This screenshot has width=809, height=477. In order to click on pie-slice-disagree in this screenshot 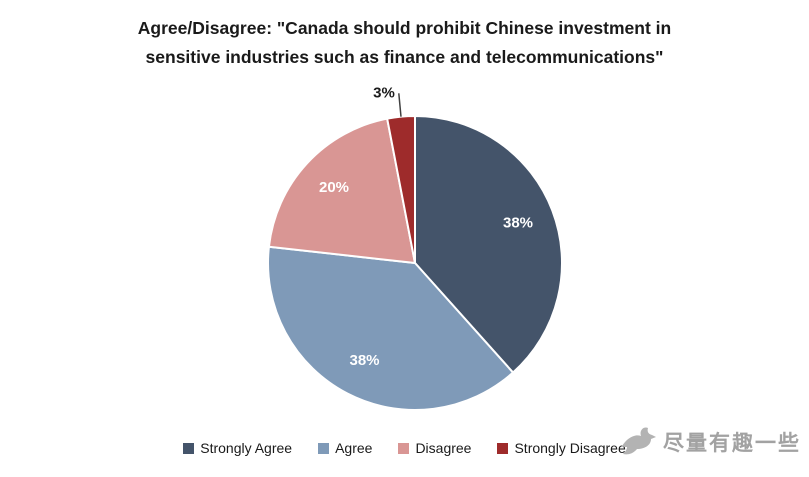, I will do `click(341, 190)`.